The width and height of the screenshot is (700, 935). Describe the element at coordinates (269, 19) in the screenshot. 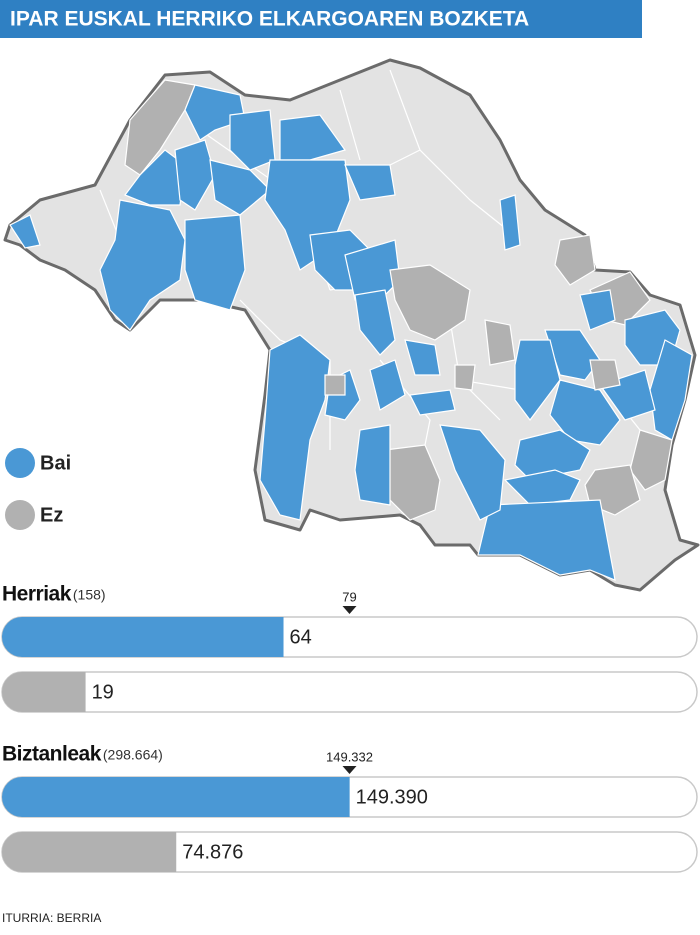

I see `title: IPAR EUSKAL HERRIKO ELKARGOAREN BOZKETA` at that location.